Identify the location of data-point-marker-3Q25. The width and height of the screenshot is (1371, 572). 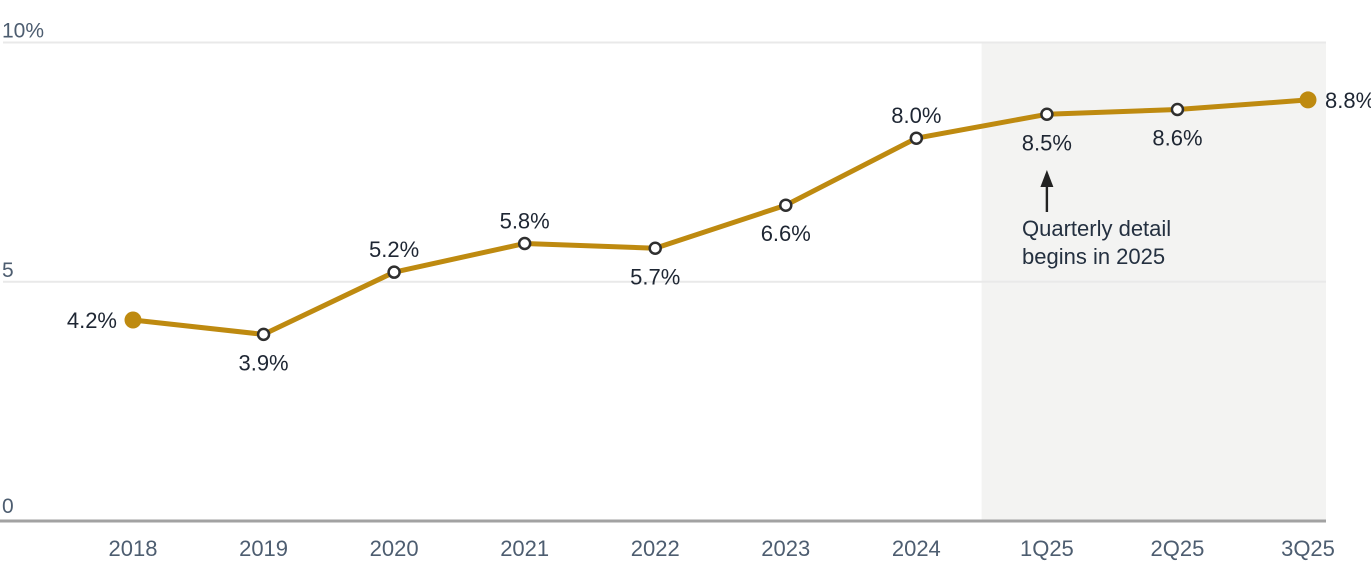
(1308, 100).